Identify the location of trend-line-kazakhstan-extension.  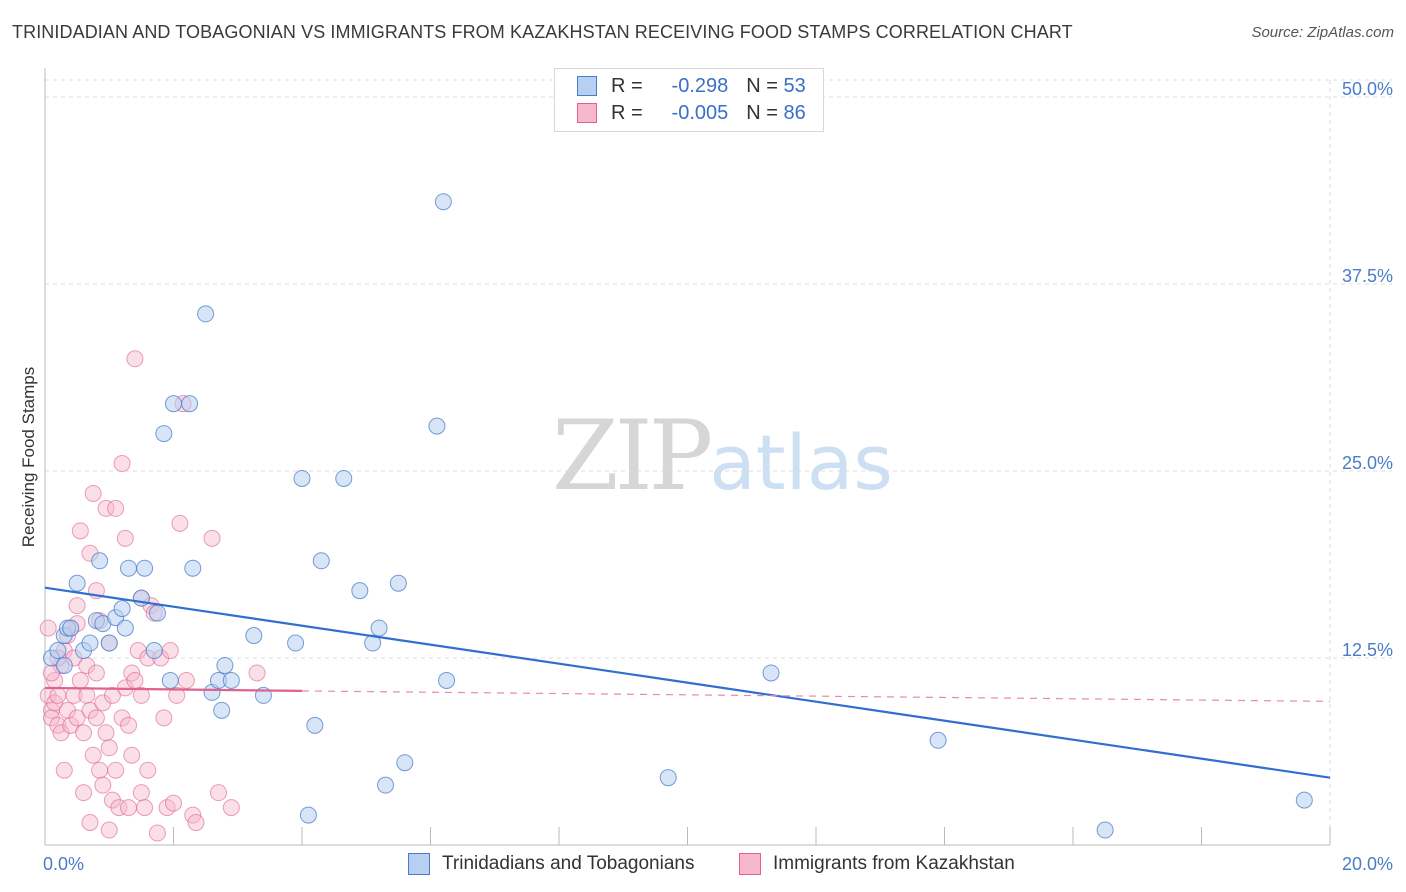
(816, 696).